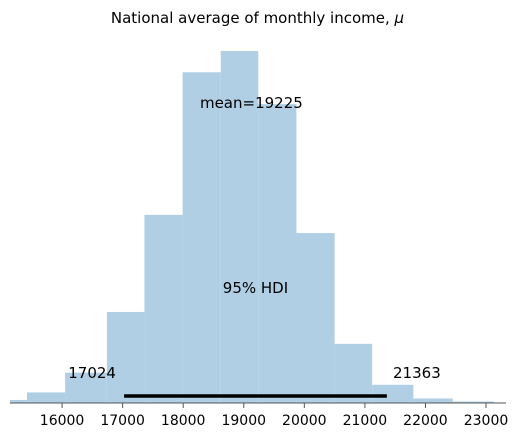  What do you see at coordinates (257, 18) in the screenshot?
I see `chart-title: National average of monthly income, μ` at bounding box center [257, 18].